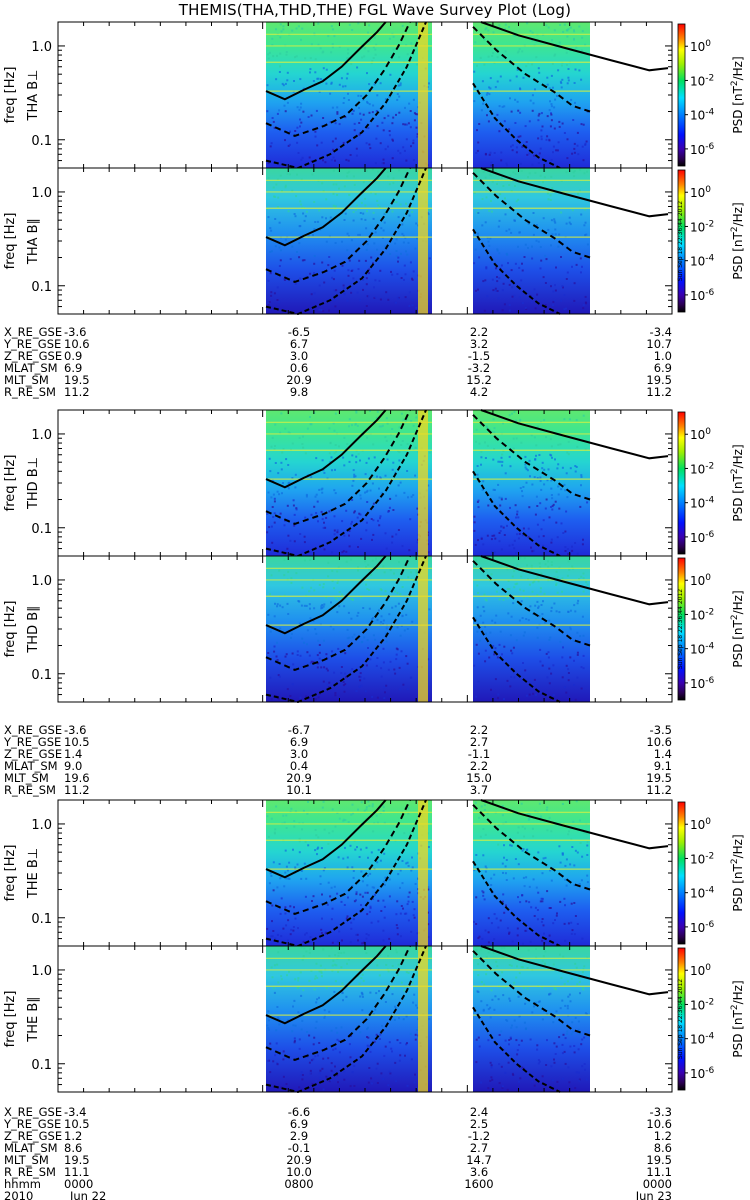  I want to click on spectrogram-block, so click(349, 95).